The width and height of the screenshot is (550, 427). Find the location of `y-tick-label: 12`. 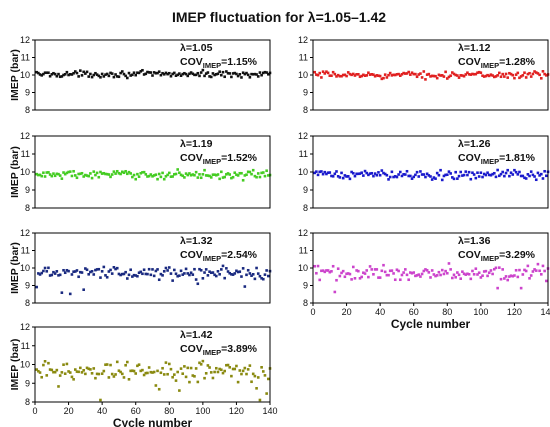

y-tick-label: 12 is located at coordinates (25, 136).